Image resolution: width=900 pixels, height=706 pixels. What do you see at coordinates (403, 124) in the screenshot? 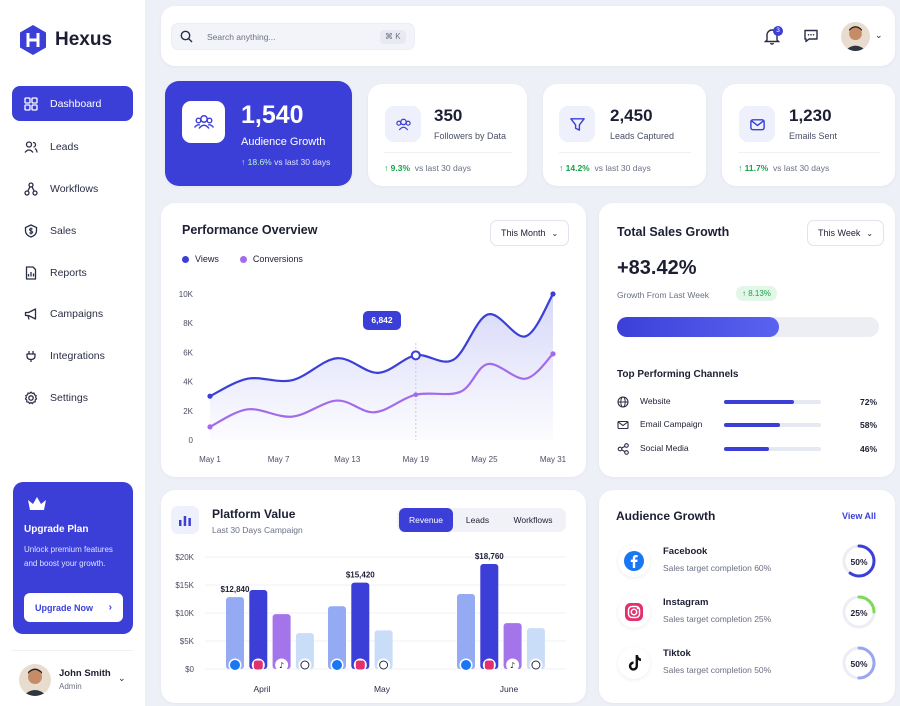
I see `users-icon` at bounding box center [403, 124].